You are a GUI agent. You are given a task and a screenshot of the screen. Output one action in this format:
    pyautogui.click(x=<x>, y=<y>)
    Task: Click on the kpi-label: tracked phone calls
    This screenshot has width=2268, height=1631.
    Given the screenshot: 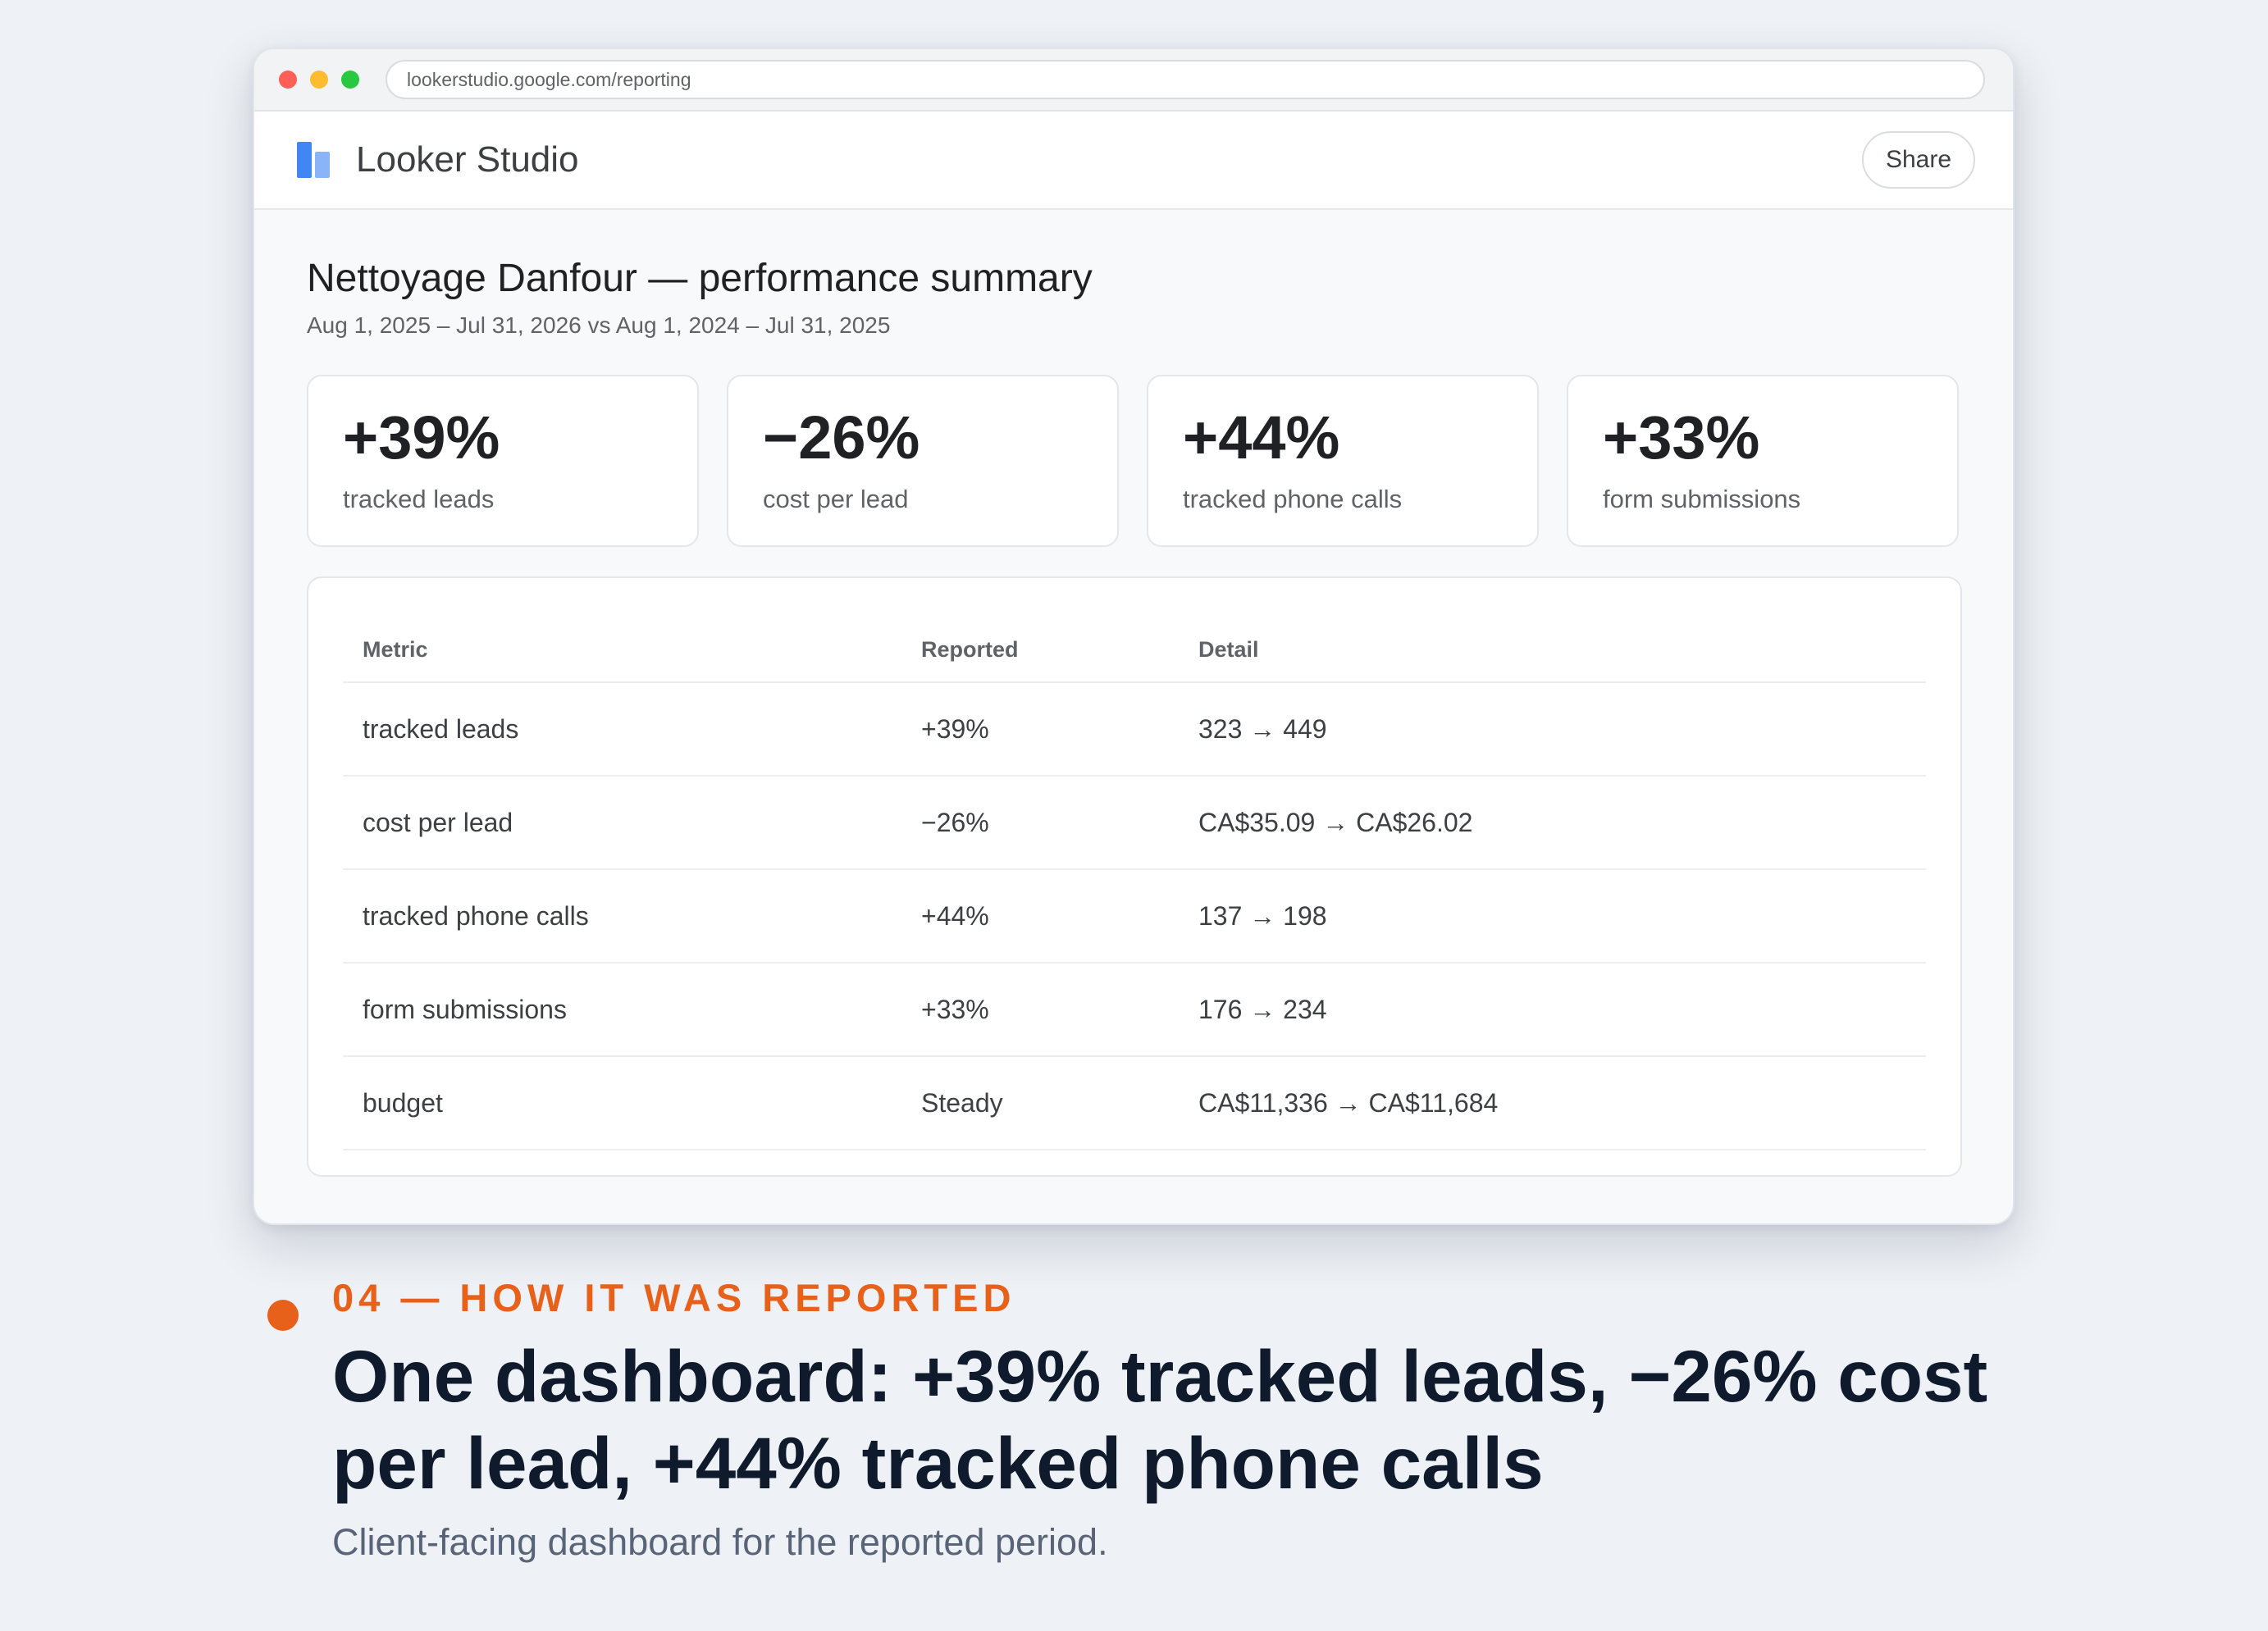 What is the action you would take?
    pyautogui.click(x=1293, y=499)
    